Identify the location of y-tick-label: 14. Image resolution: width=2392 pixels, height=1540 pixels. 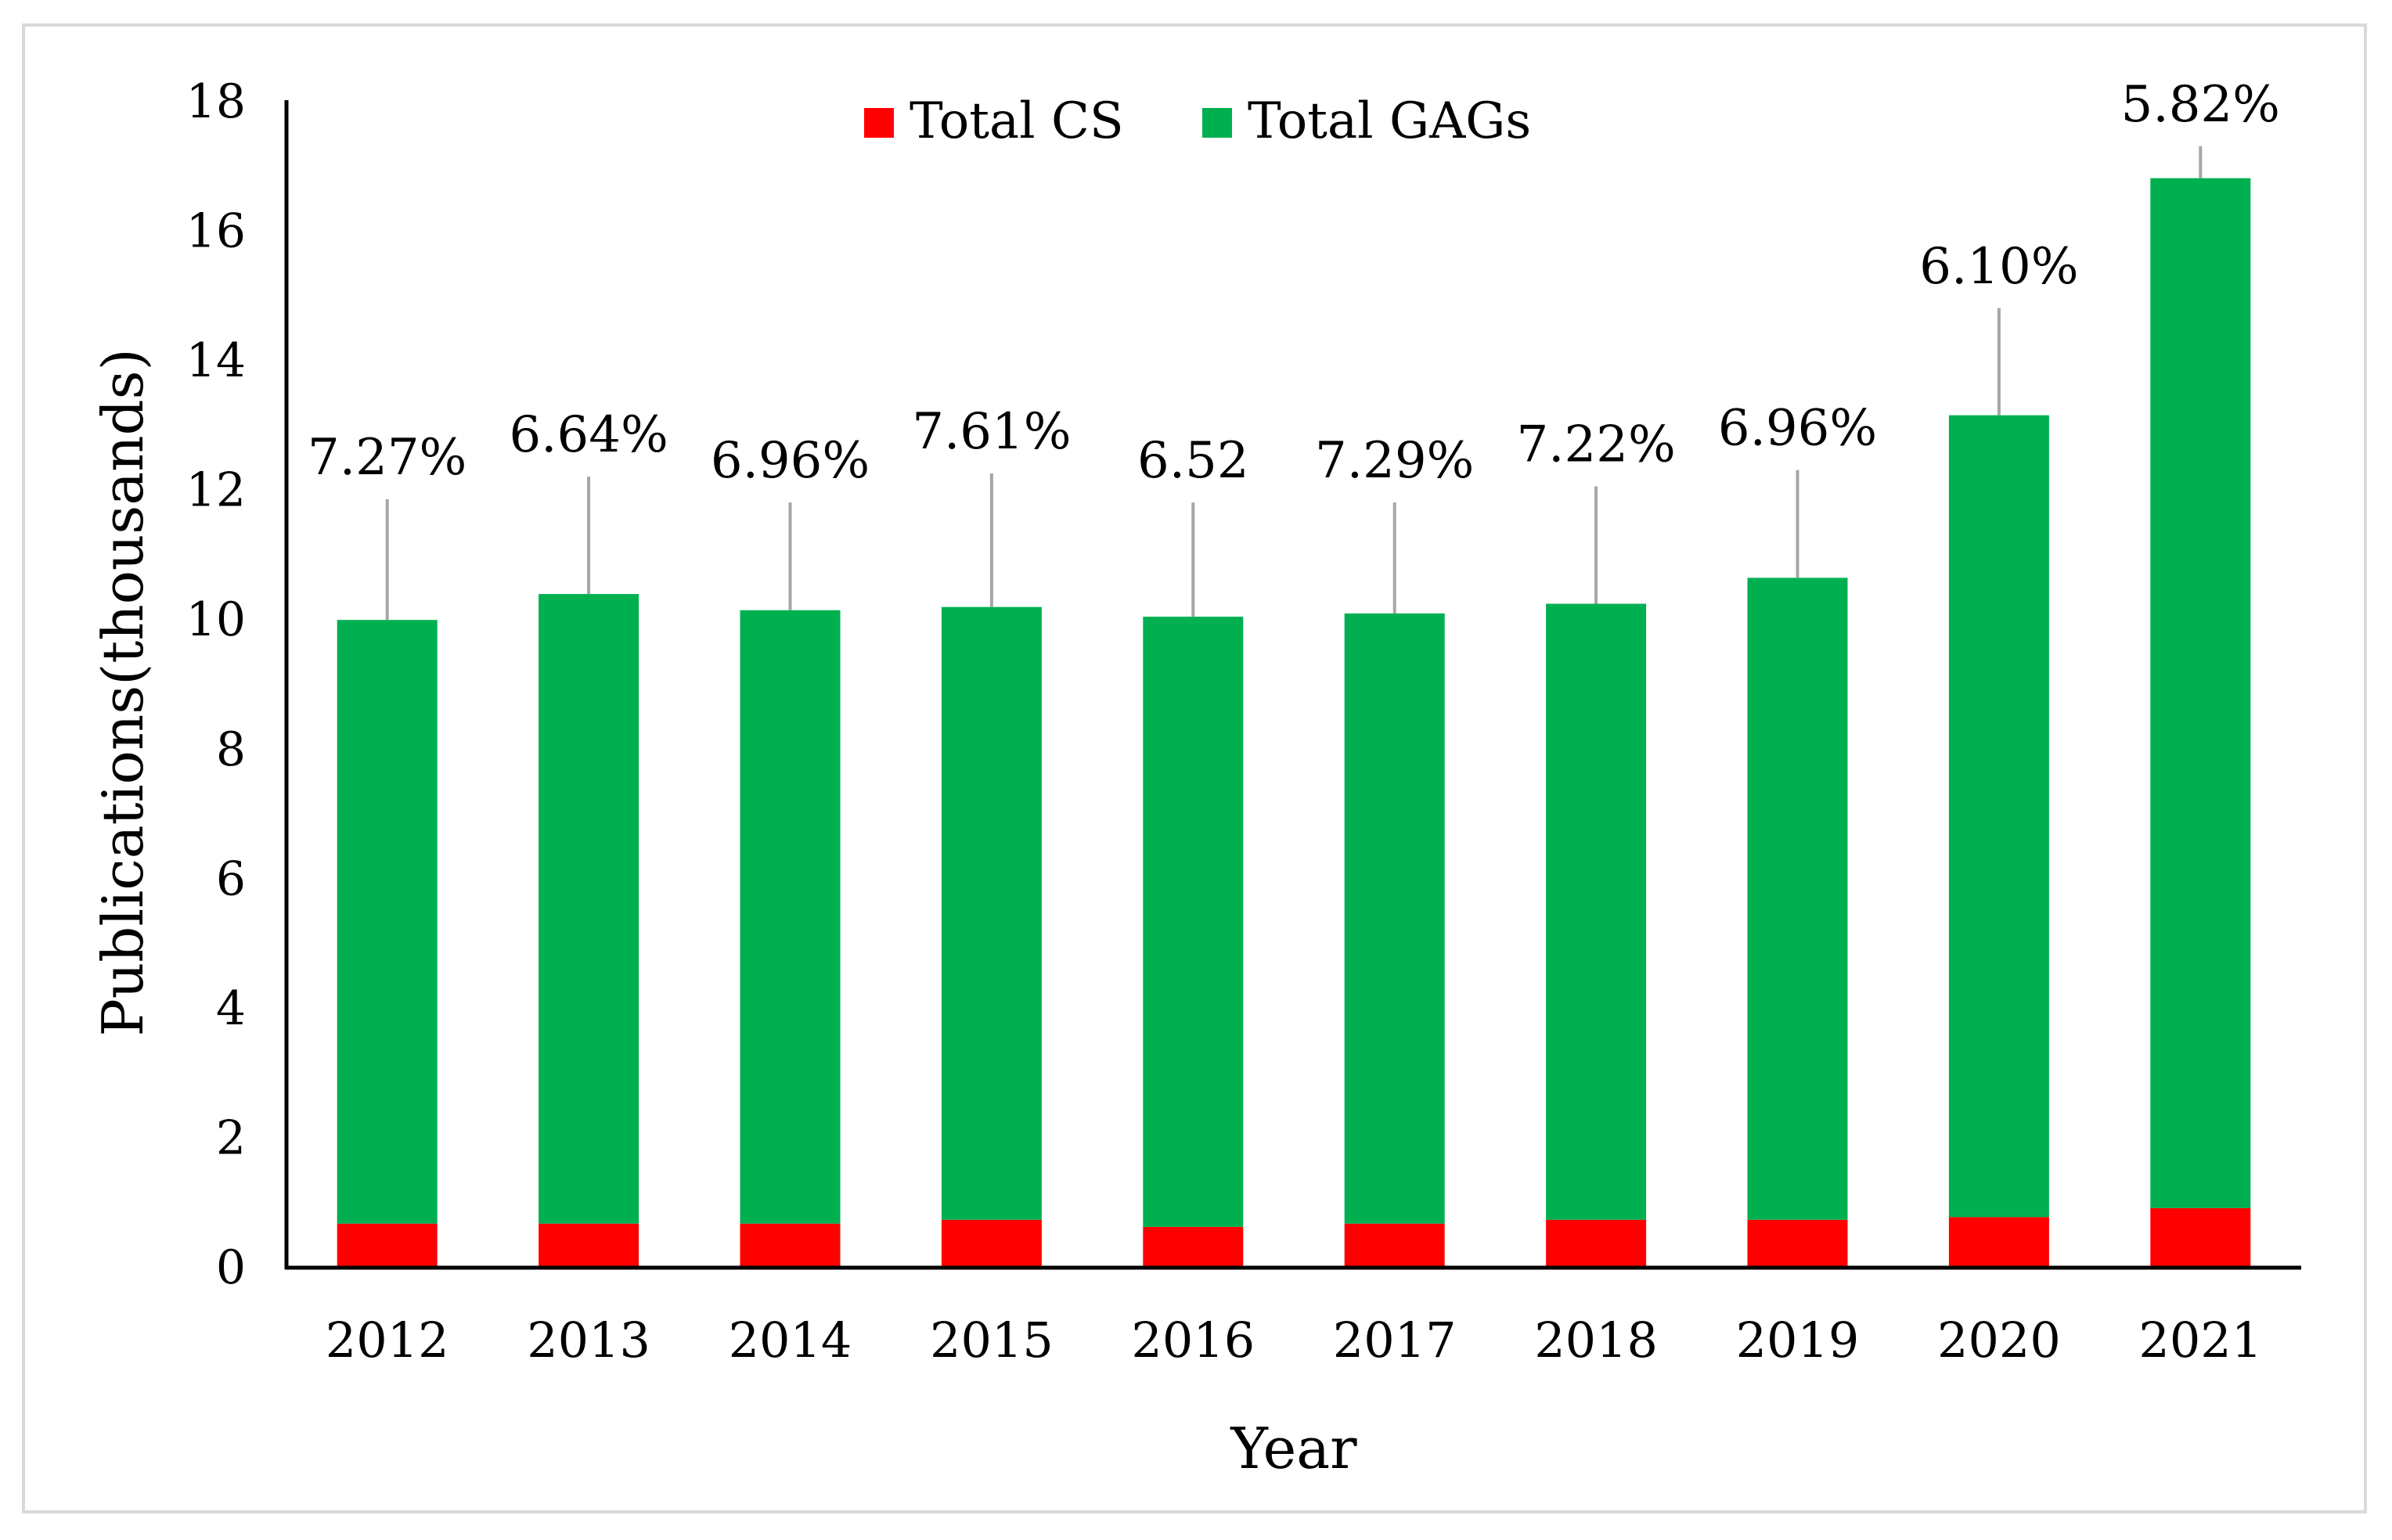
(216, 360).